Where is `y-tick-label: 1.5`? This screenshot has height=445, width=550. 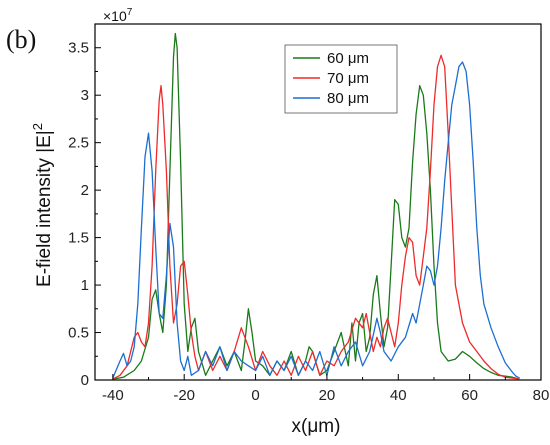 y-tick-label: 1.5 is located at coordinates (78, 238).